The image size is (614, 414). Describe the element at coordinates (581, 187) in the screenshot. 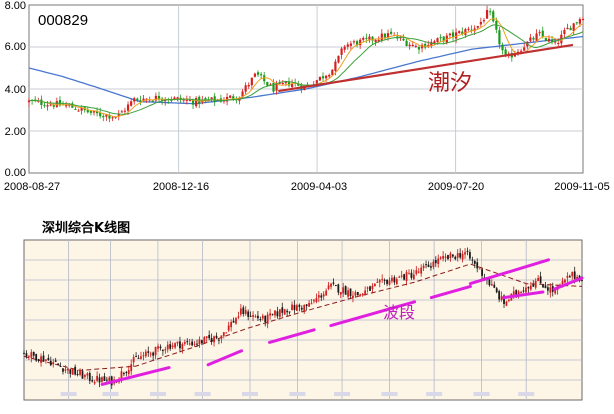

I see `x-tick-label: 2009-11-05` at that location.